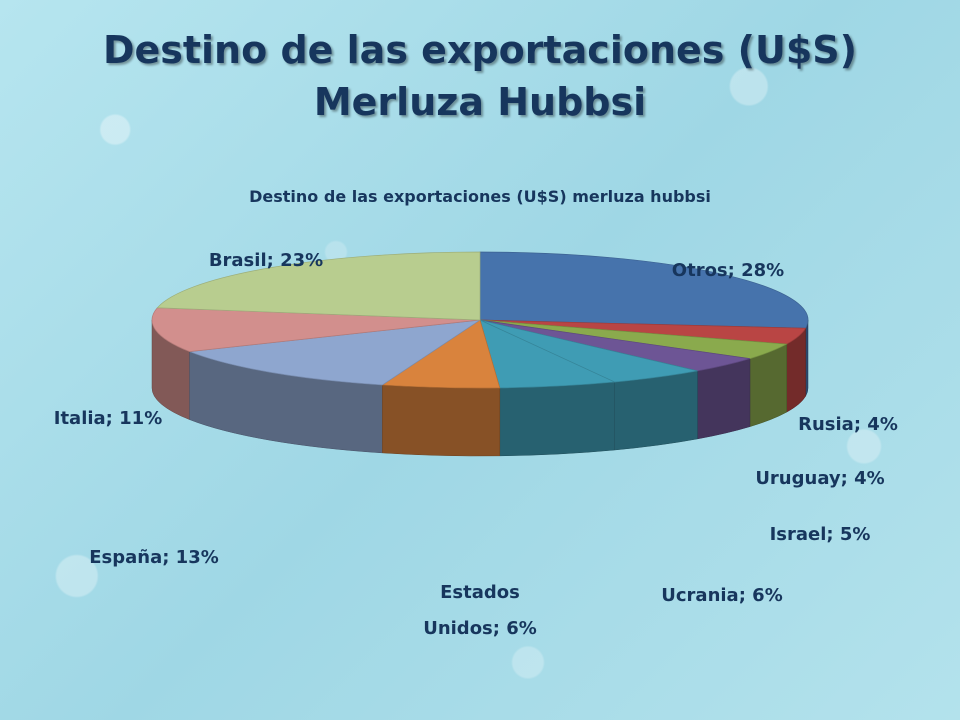 This screenshot has width=960, height=720. What do you see at coordinates (848, 424) in the screenshot?
I see `data-label-2: Rusia; 4%` at bounding box center [848, 424].